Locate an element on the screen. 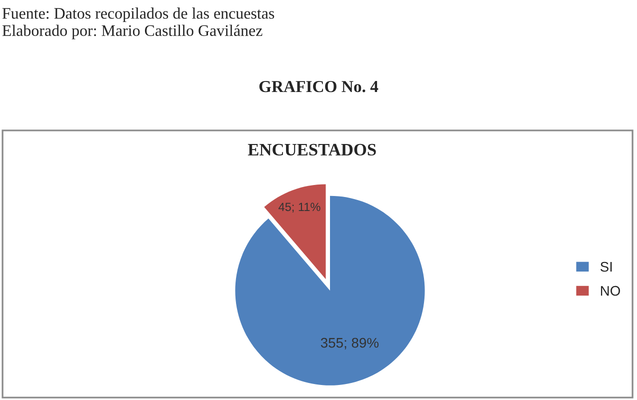  text: Elaborado por: Mario Castillo Gavilánez is located at coordinates (132, 32).